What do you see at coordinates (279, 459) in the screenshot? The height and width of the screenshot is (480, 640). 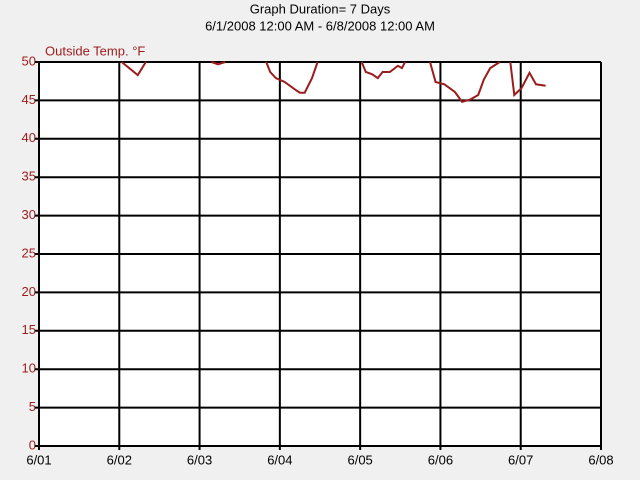 I see `x-tick-label: 6/04` at bounding box center [279, 459].